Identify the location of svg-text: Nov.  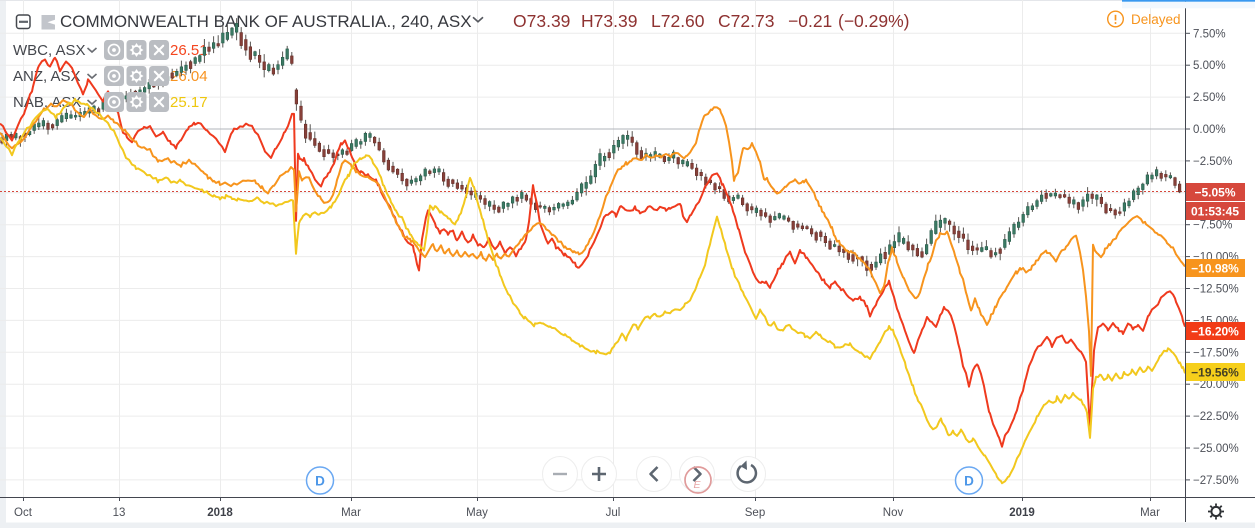
(893, 513).